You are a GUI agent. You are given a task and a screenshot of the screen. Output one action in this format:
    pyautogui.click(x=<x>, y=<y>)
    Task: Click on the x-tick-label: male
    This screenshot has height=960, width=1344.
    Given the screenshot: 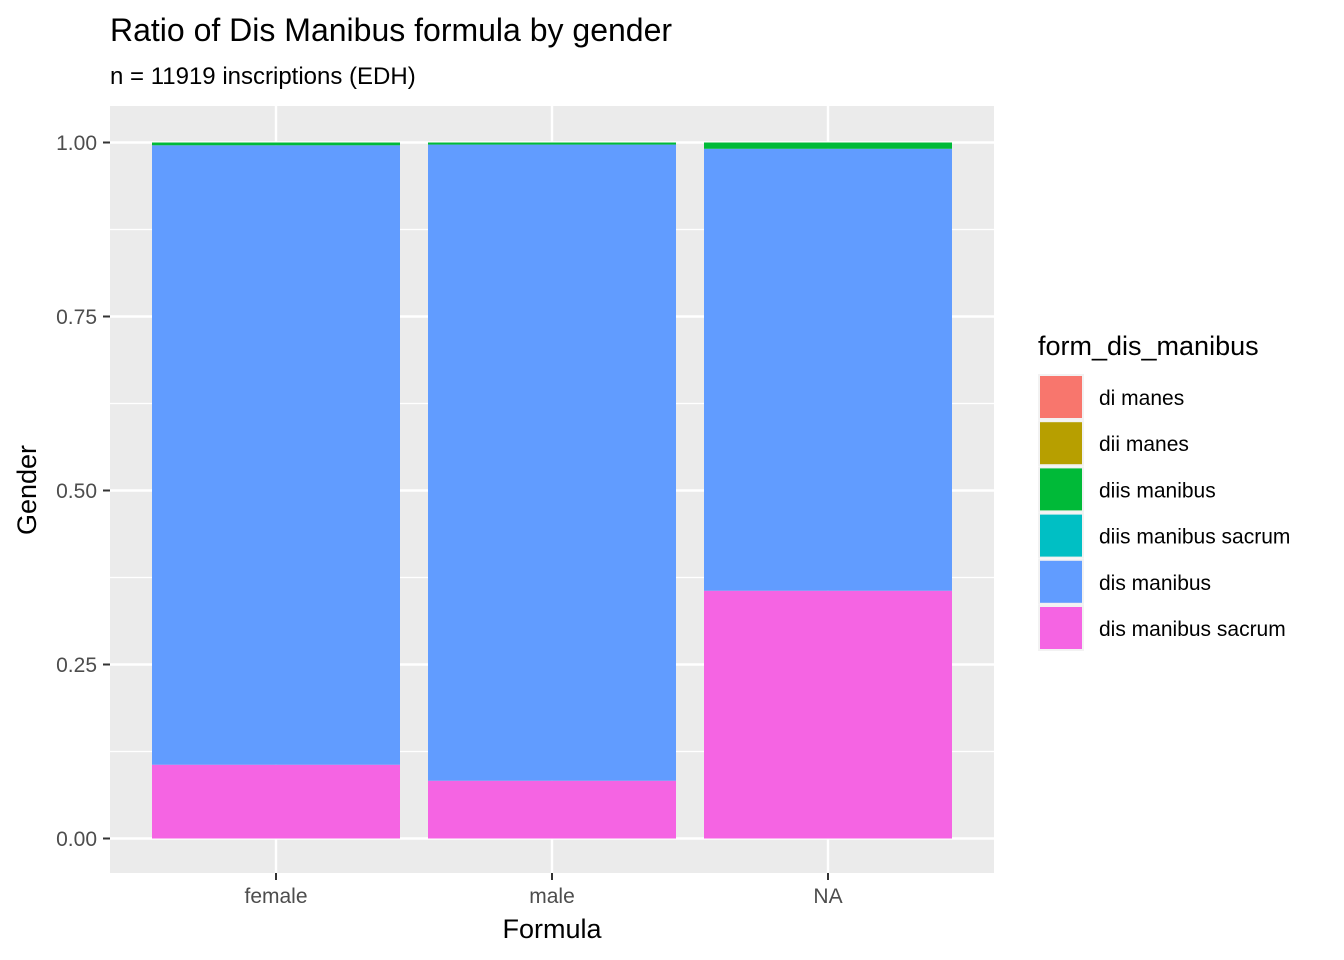 What is the action you would take?
    pyautogui.click(x=552, y=896)
    